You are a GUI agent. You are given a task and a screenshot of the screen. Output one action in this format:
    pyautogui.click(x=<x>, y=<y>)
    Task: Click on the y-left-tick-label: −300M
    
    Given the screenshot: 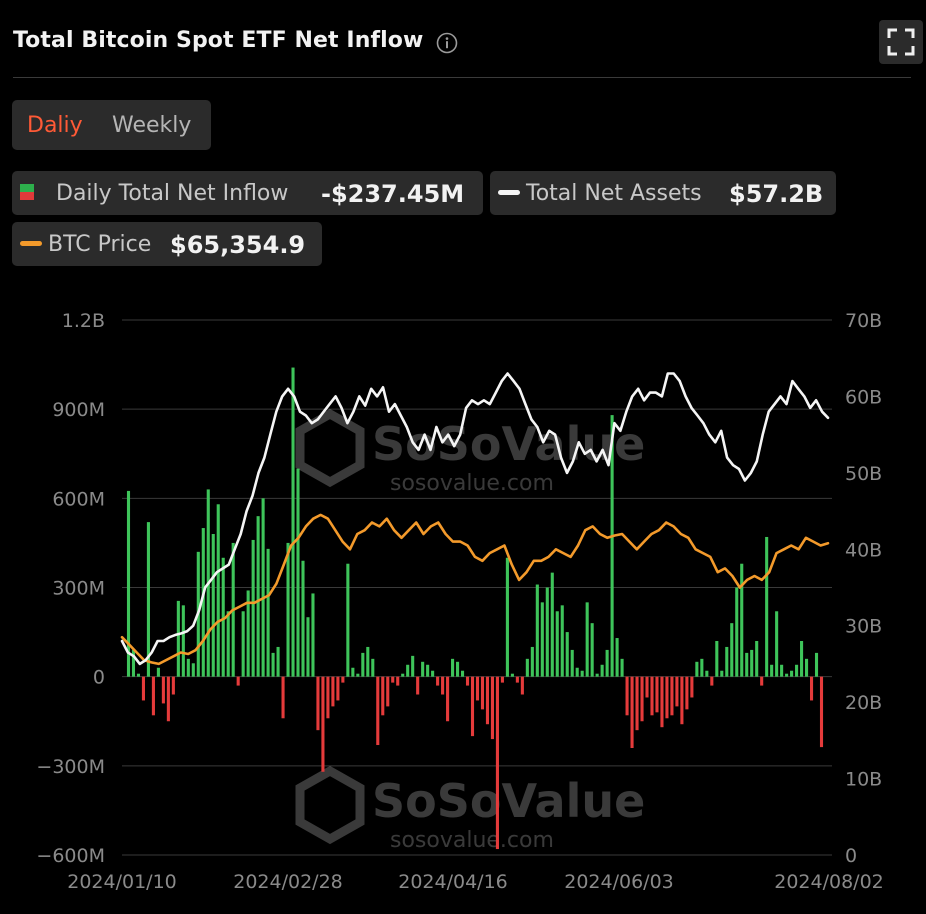 What is the action you would take?
    pyautogui.click(x=70, y=767)
    